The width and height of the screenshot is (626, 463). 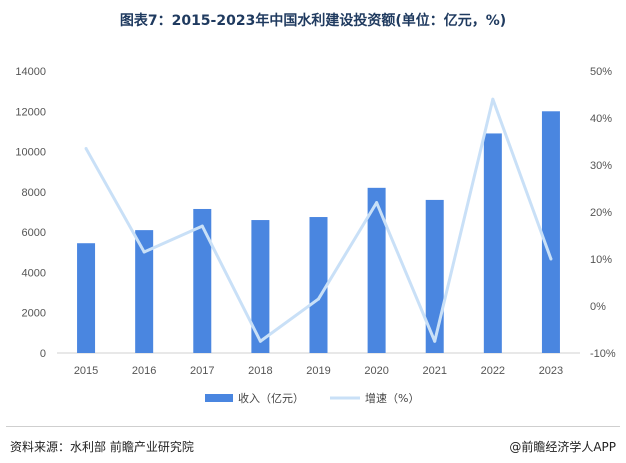 I want to click on left-axis-tick-label: 10000, so click(x=30, y=153).